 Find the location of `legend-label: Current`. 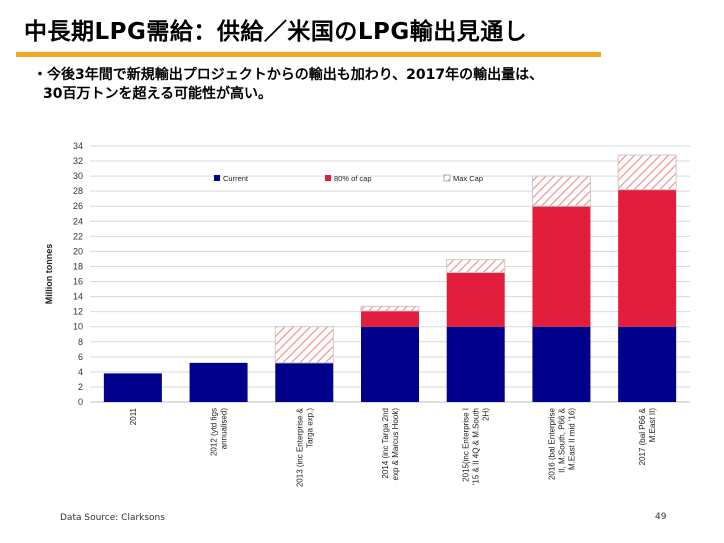

legend-label: Current is located at coordinates (236, 178).